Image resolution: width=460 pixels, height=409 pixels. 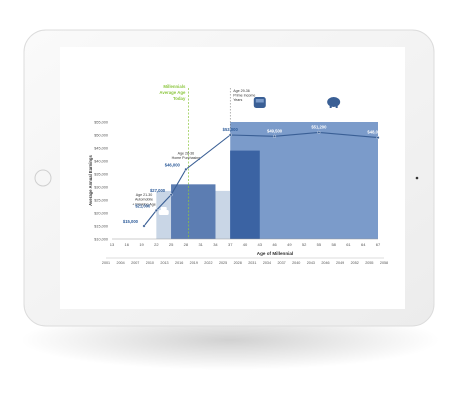 I want to click on year-tick-label: 2028, so click(x=238, y=263).